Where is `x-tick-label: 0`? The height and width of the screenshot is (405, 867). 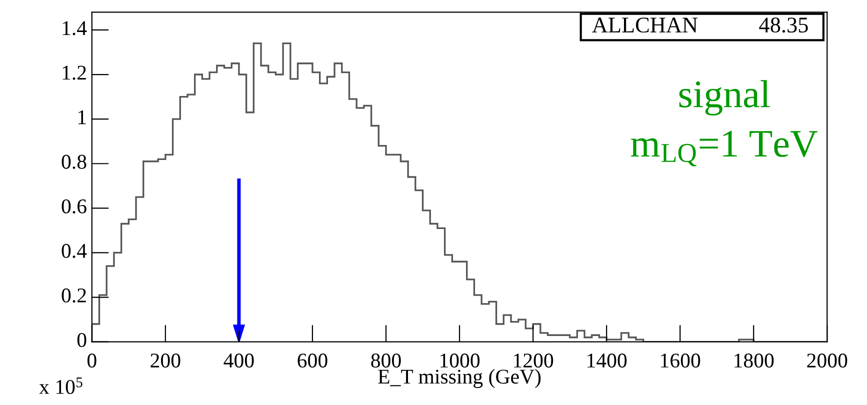 x-tick-label: 0 is located at coordinates (91, 361).